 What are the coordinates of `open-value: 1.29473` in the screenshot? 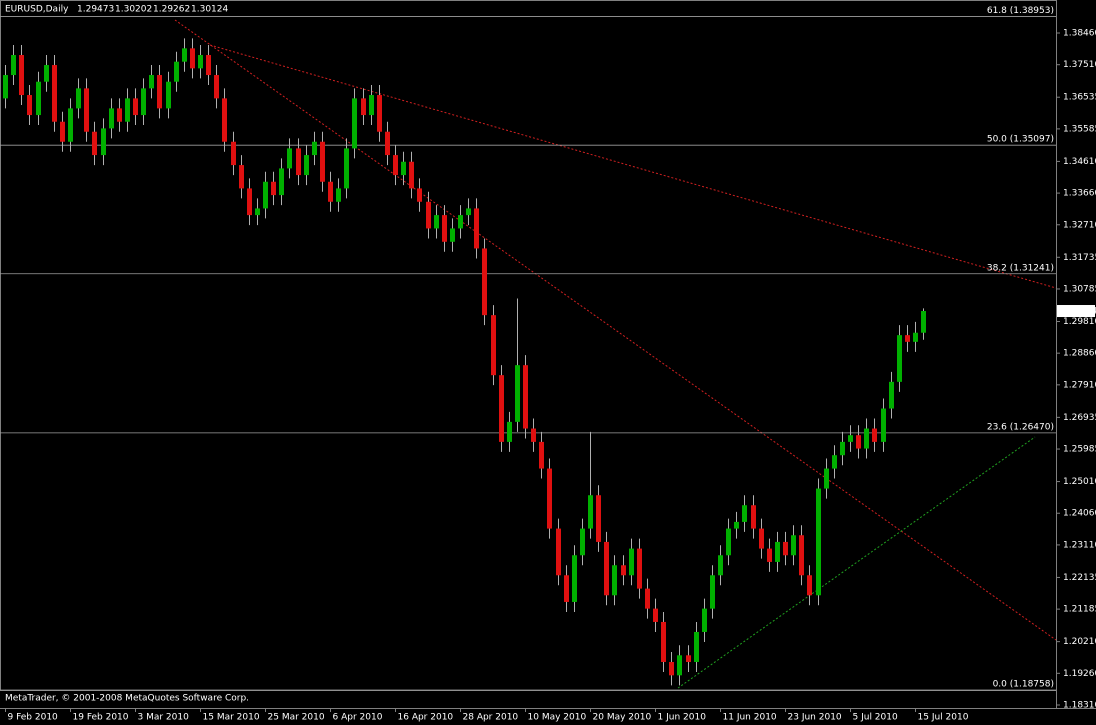 It's located at (95, 10).